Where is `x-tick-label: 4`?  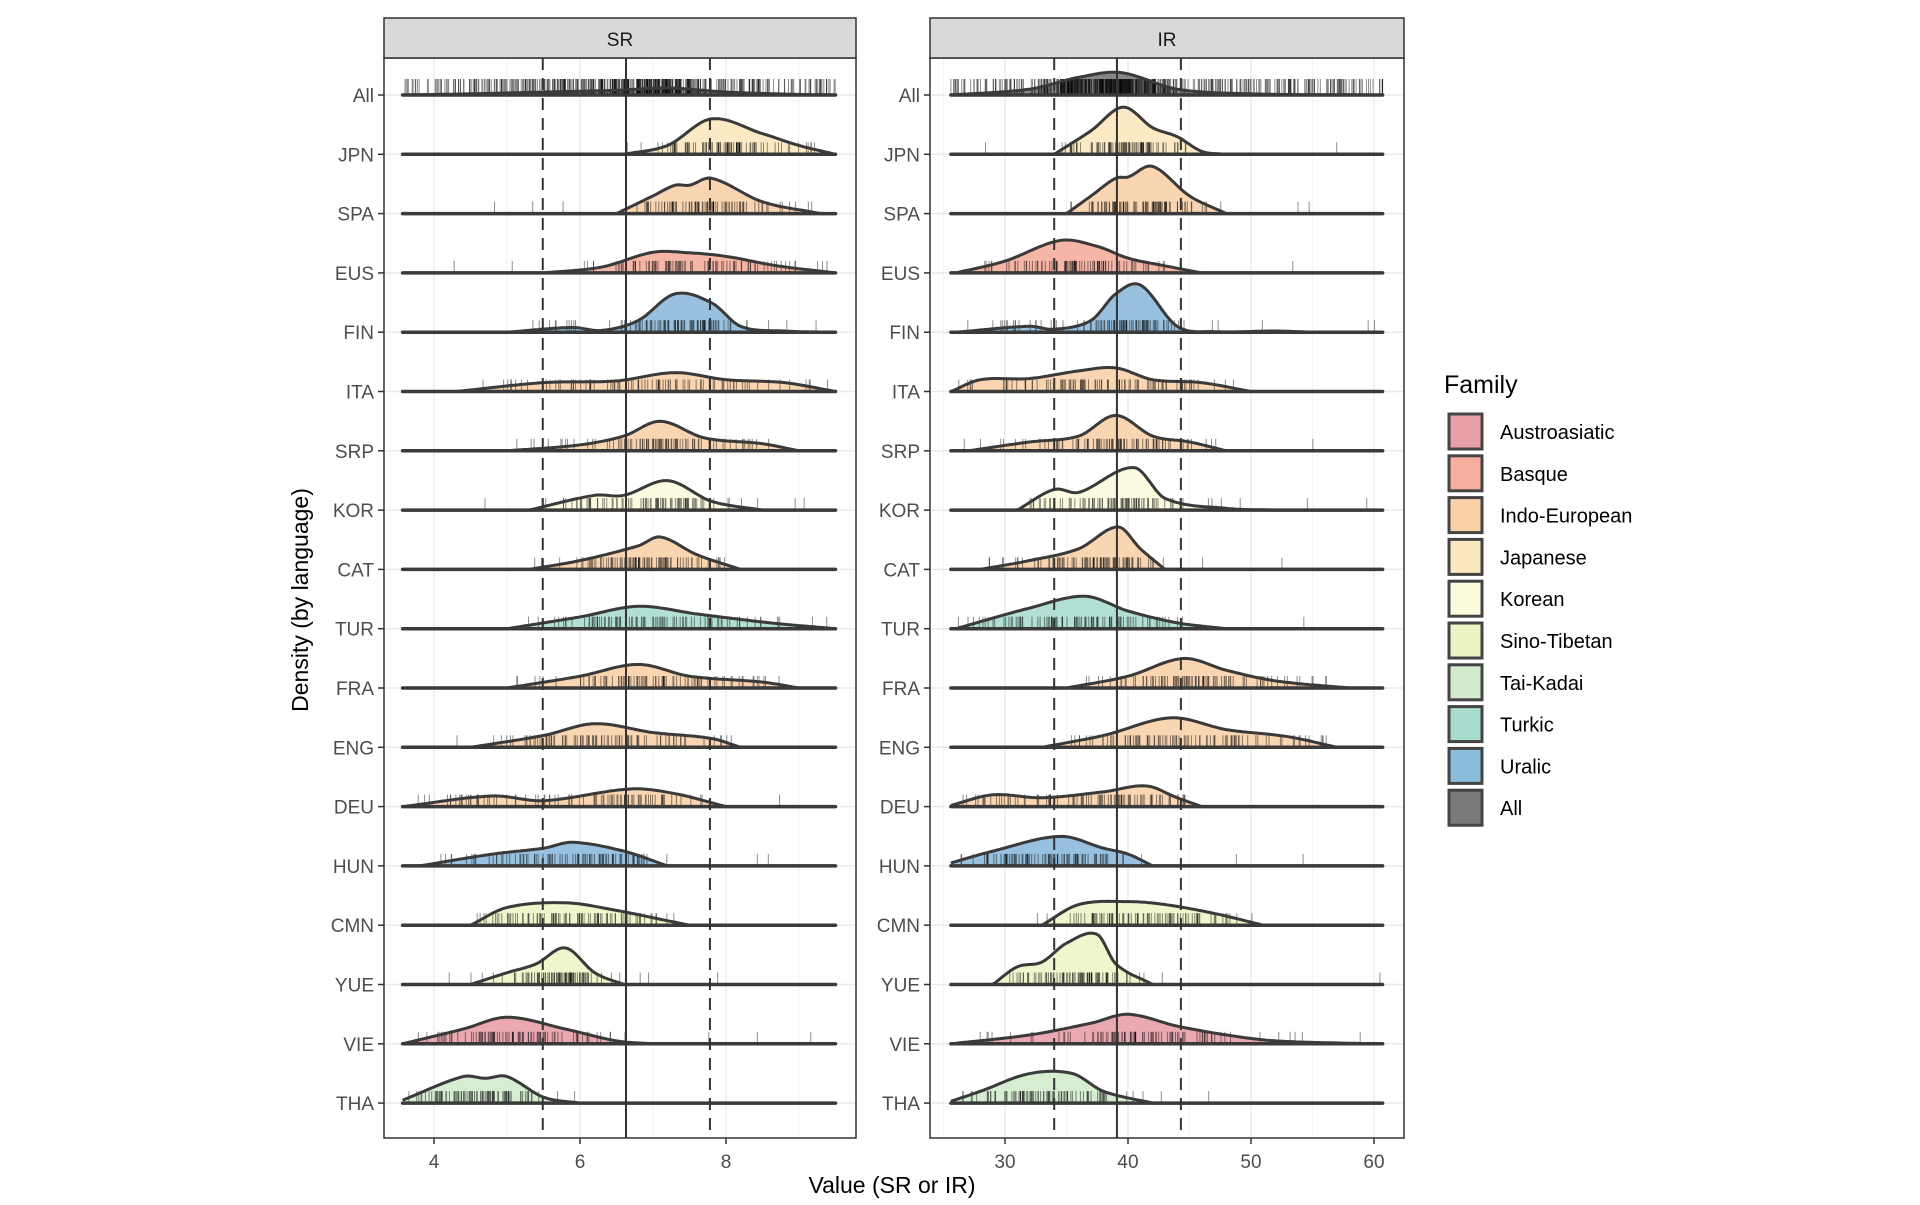
x-tick-label: 4 is located at coordinates (434, 1162).